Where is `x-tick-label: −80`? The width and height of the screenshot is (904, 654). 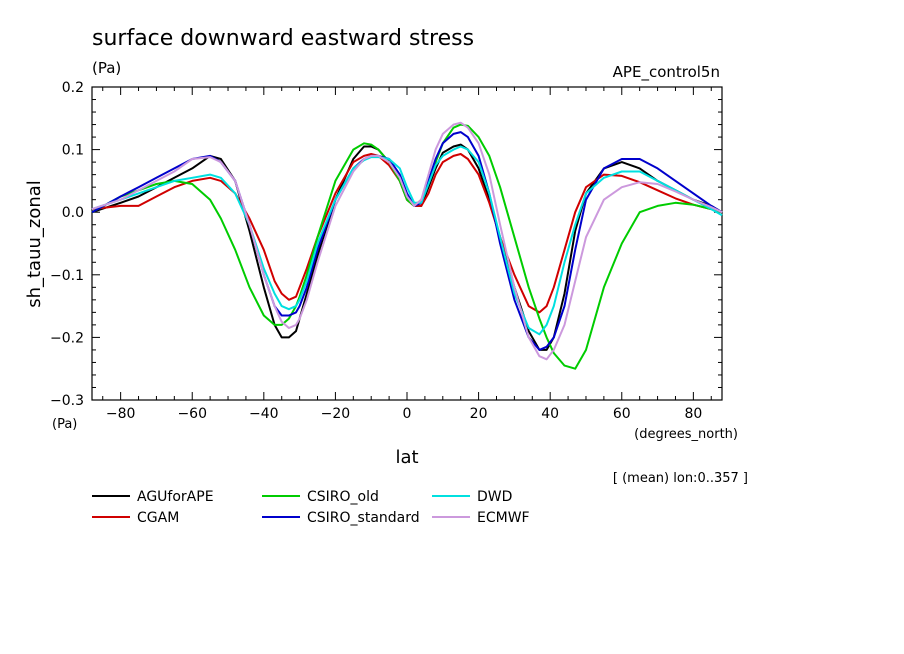
x-tick-label: −80 is located at coordinates (121, 414).